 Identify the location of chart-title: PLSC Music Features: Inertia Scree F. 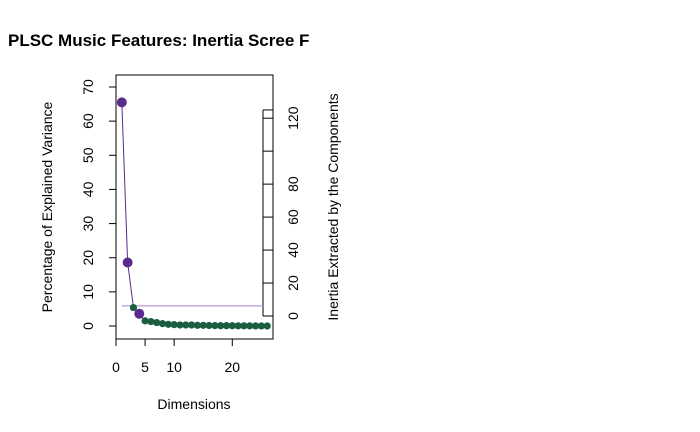
(158, 40).